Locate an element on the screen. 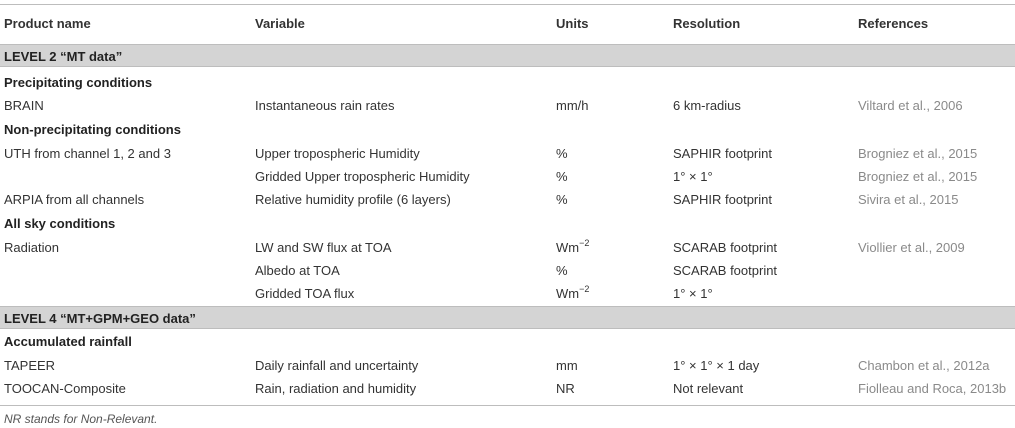  variable: Gridded TOA flux is located at coordinates (305, 293).